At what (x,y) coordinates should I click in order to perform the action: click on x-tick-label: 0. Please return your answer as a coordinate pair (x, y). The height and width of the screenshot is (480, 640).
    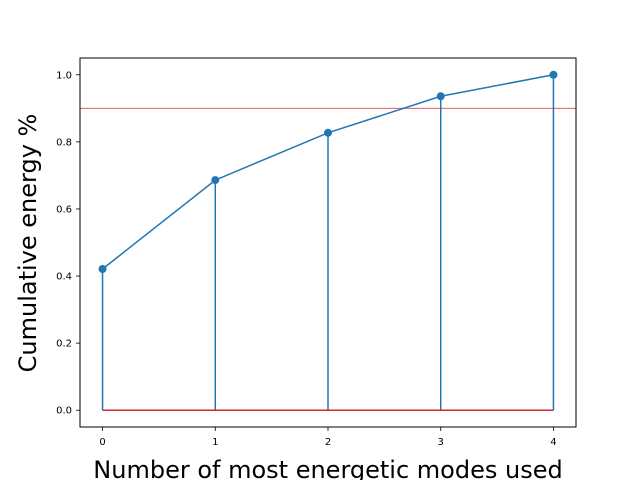
    Looking at the image, I should click on (102, 442).